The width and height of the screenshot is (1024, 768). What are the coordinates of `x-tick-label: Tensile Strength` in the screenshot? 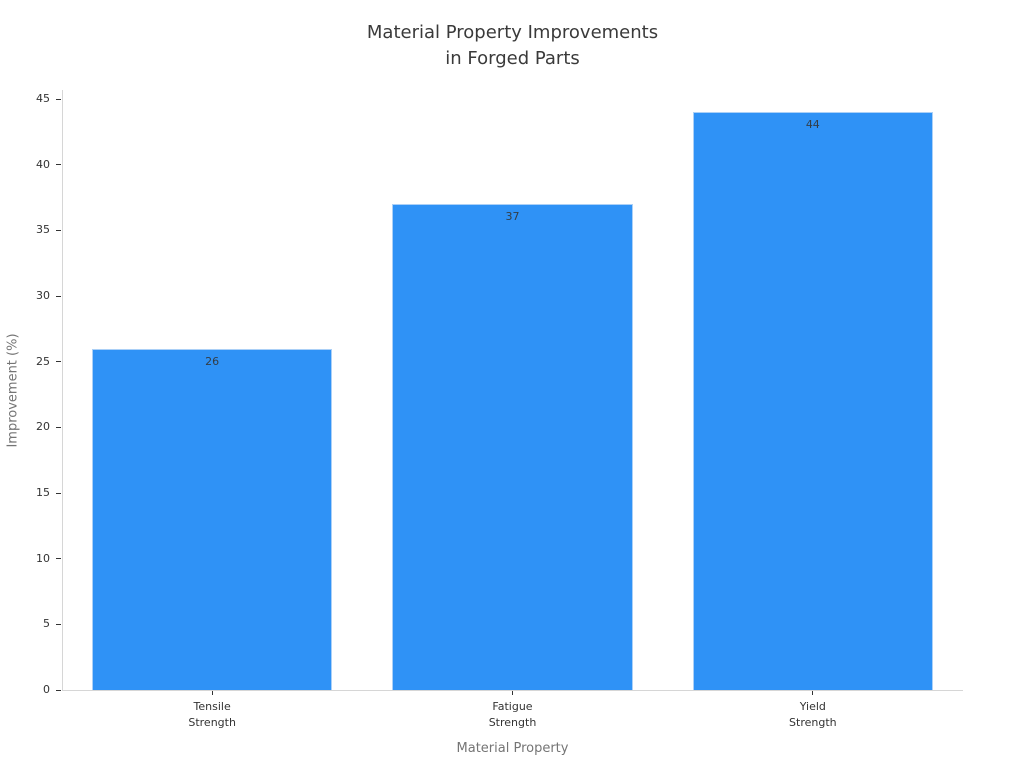 It's located at (212, 714).